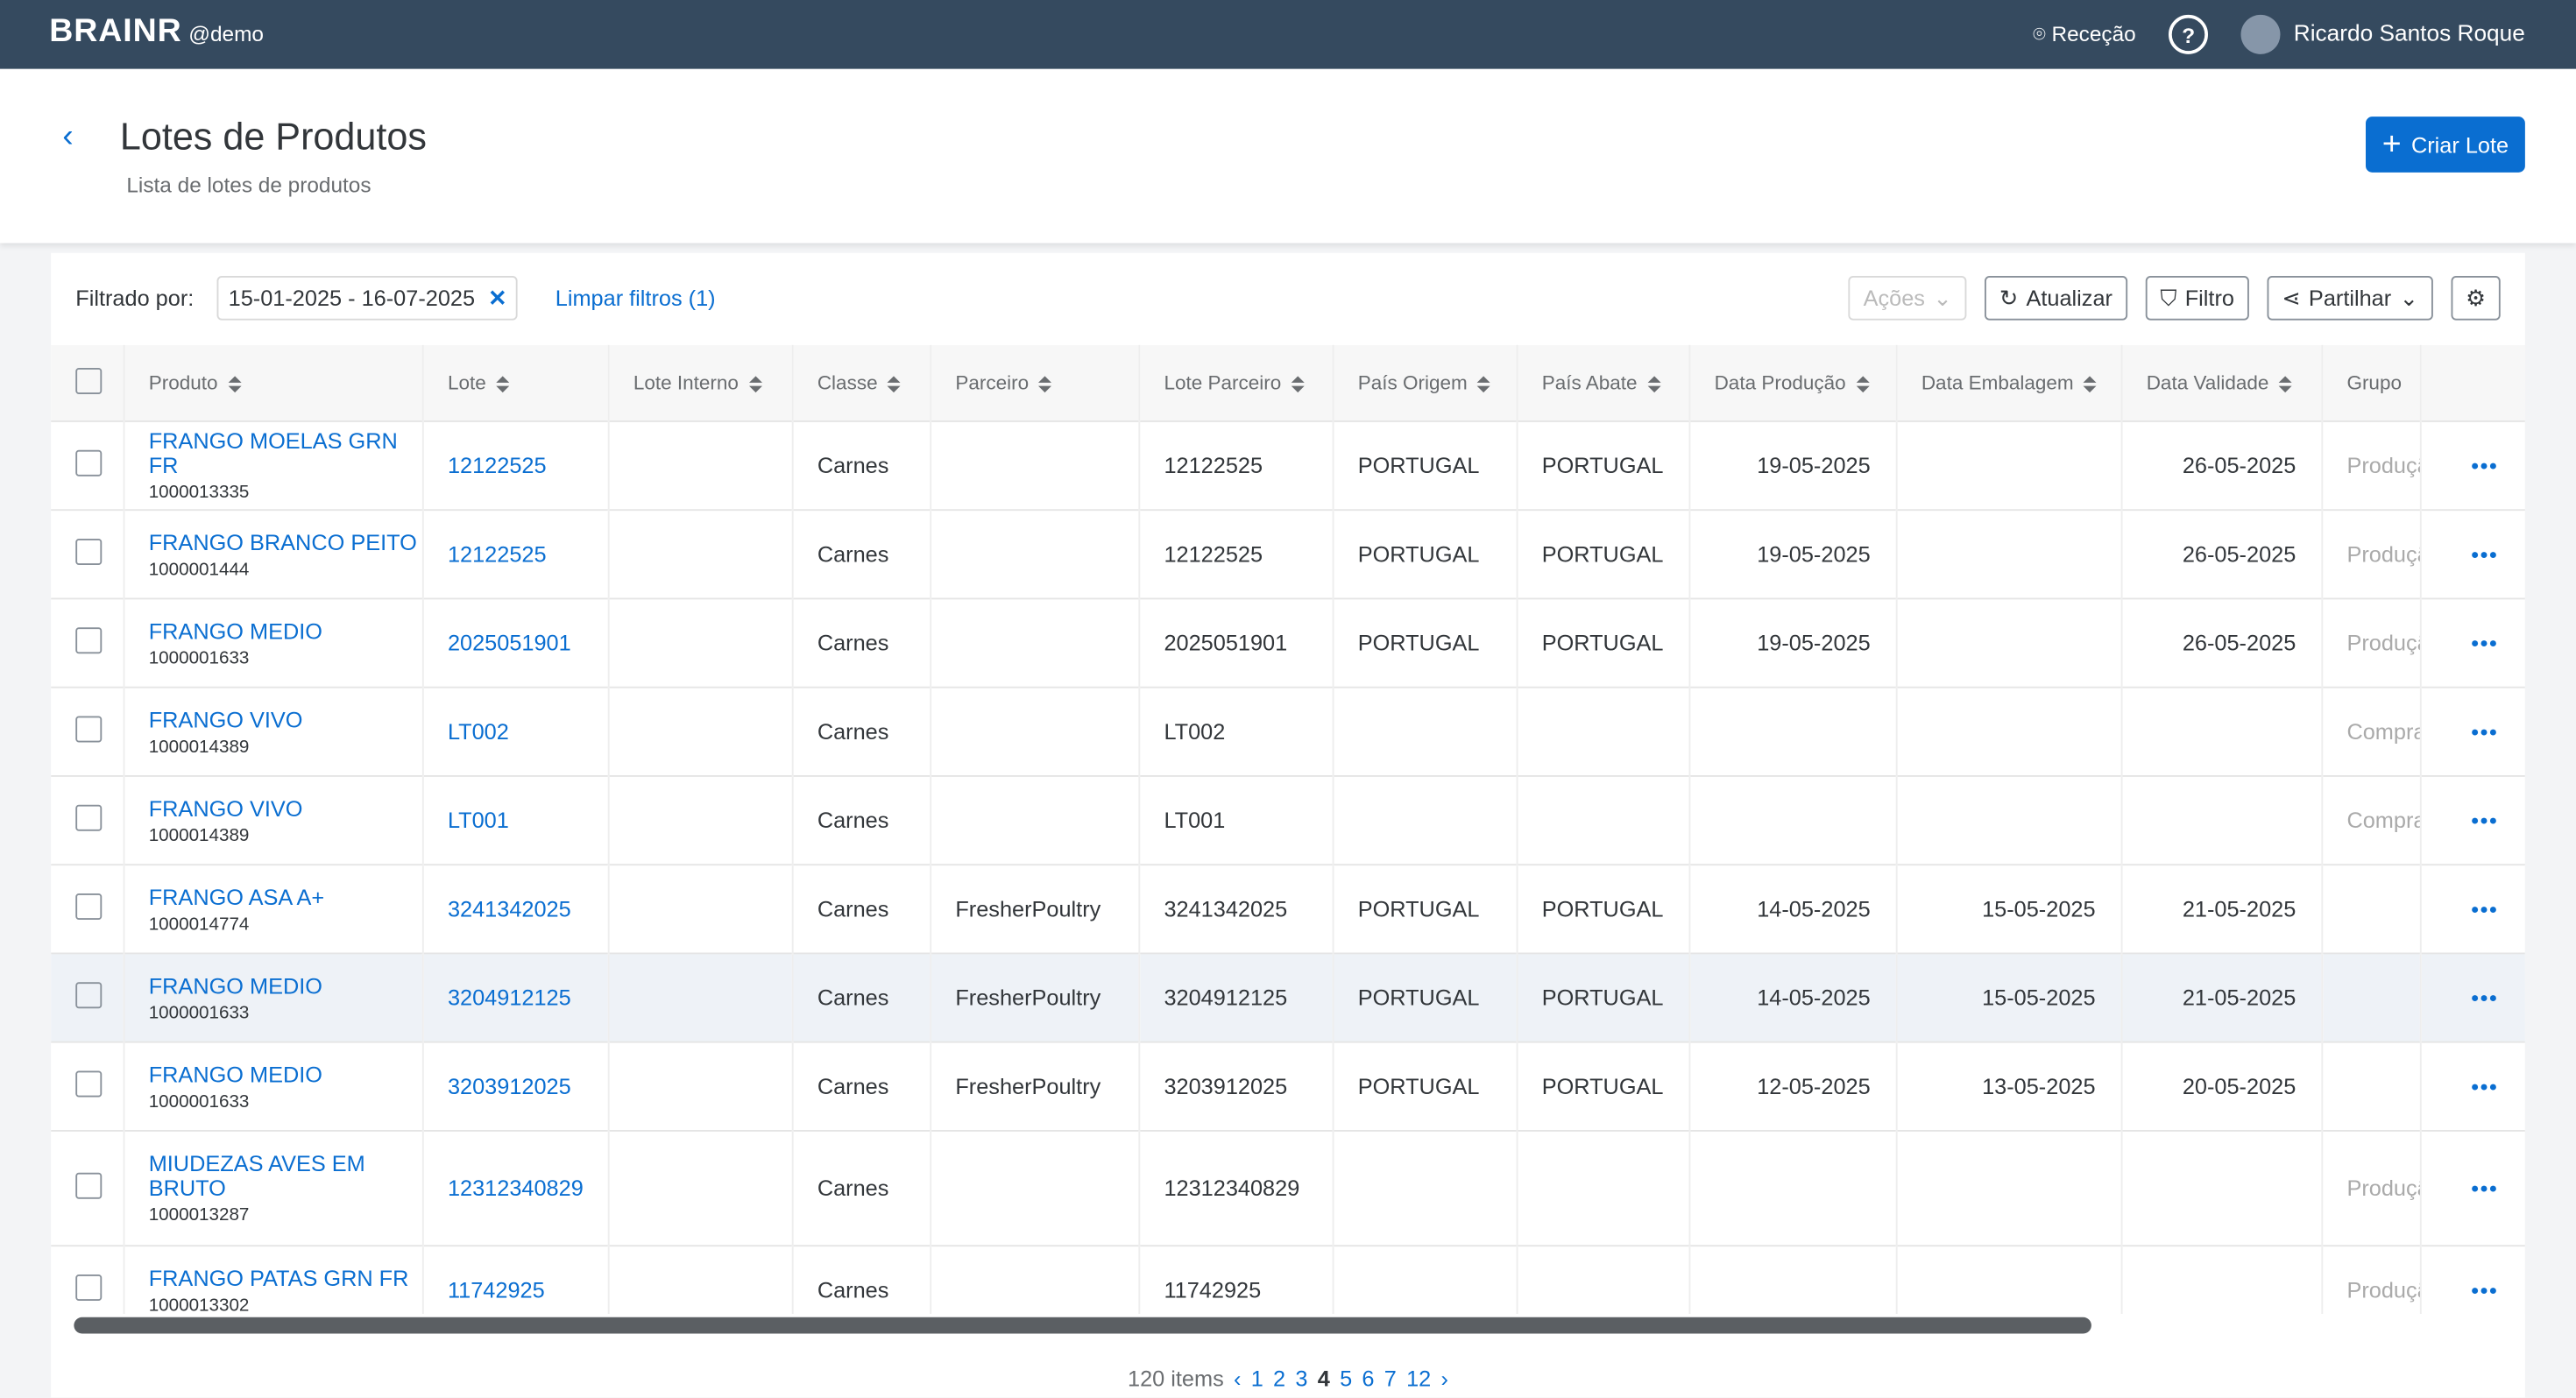 This screenshot has width=2576, height=1398. I want to click on filter-chip: 15-01-2025 - 16-07-2025 ✕, so click(367, 298).